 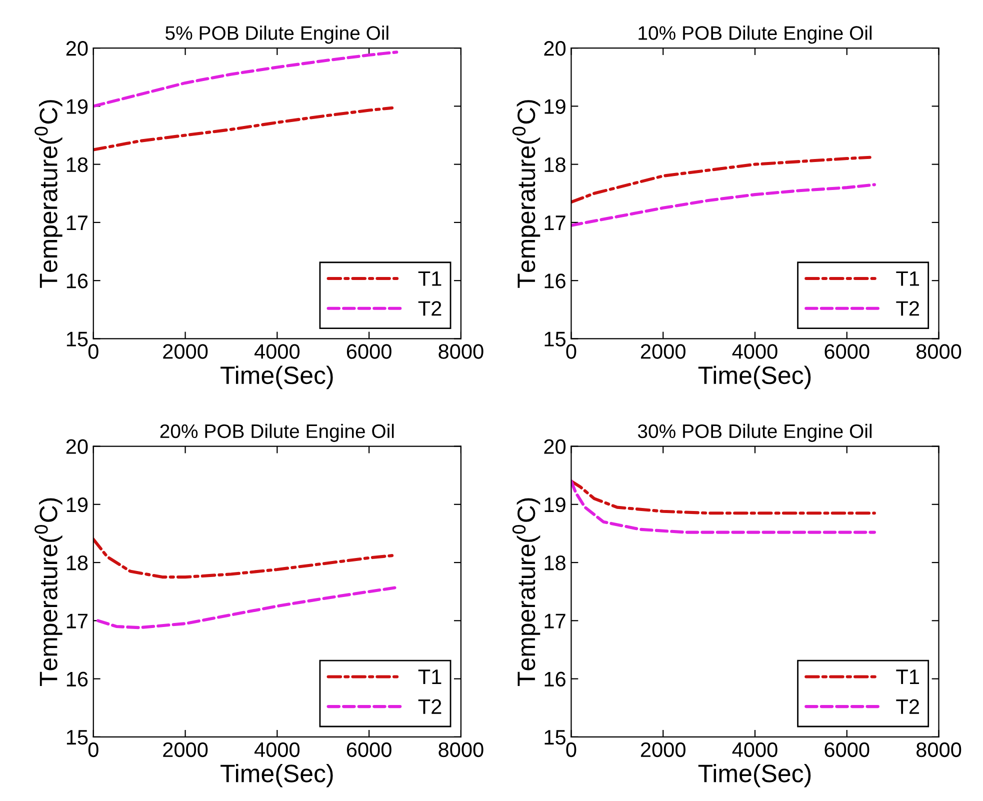 I want to click on chart-title: 10% POB Dilute Engine Oil, so click(x=755, y=35).